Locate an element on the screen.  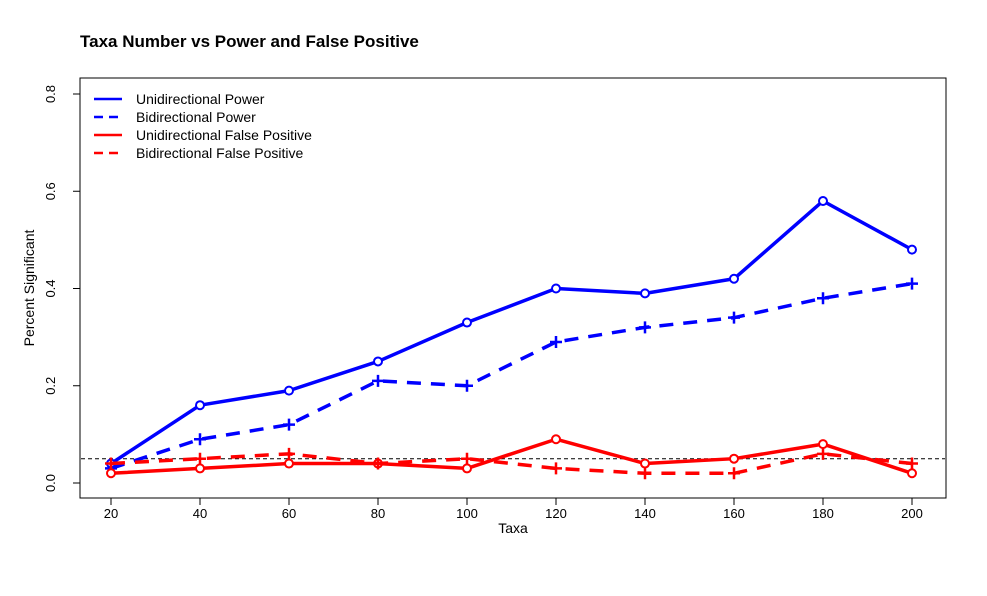
legend-label: Unidirectional Power is located at coordinates (200, 99).